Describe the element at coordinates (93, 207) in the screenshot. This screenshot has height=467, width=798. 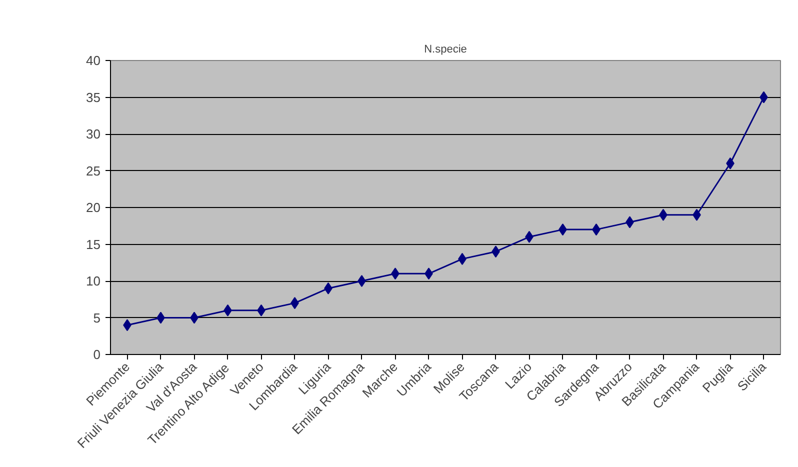
I see `y-tick-label: 20` at that location.